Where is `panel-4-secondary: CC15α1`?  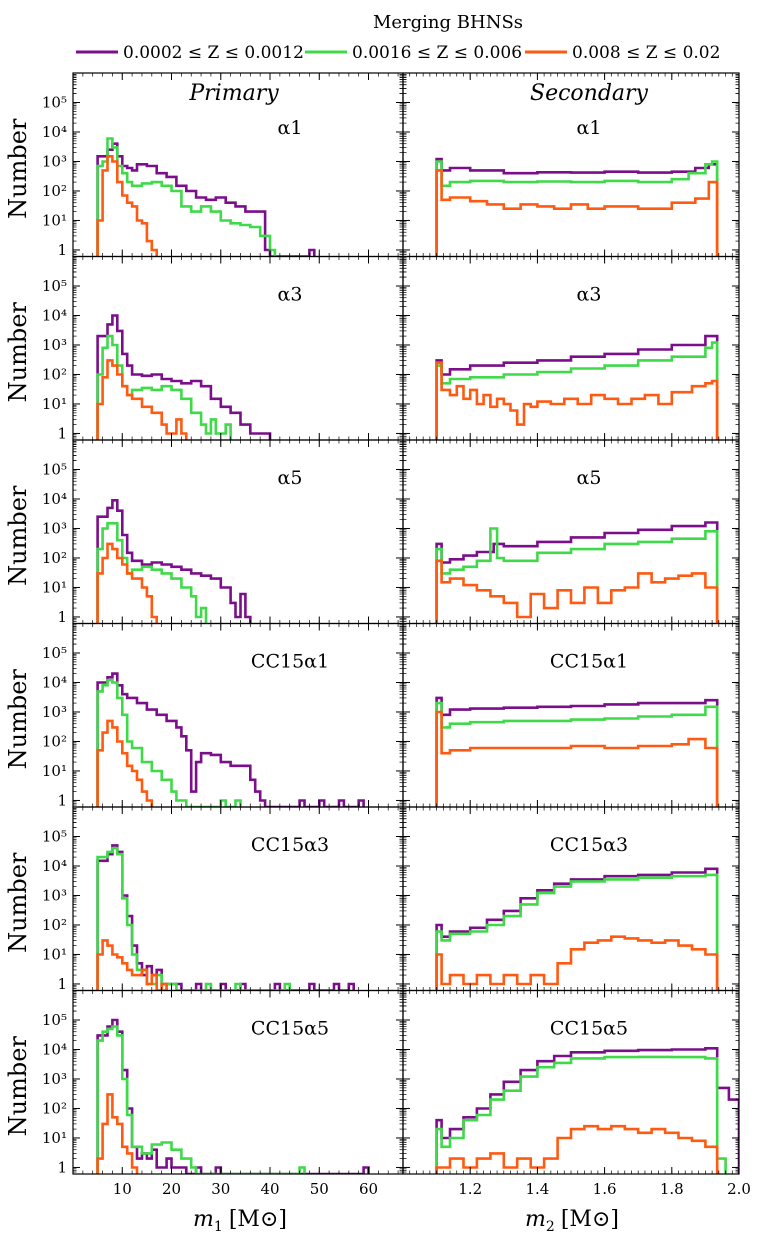
panel-4-secondary: CC15α1 is located at coordinates (571, 715).